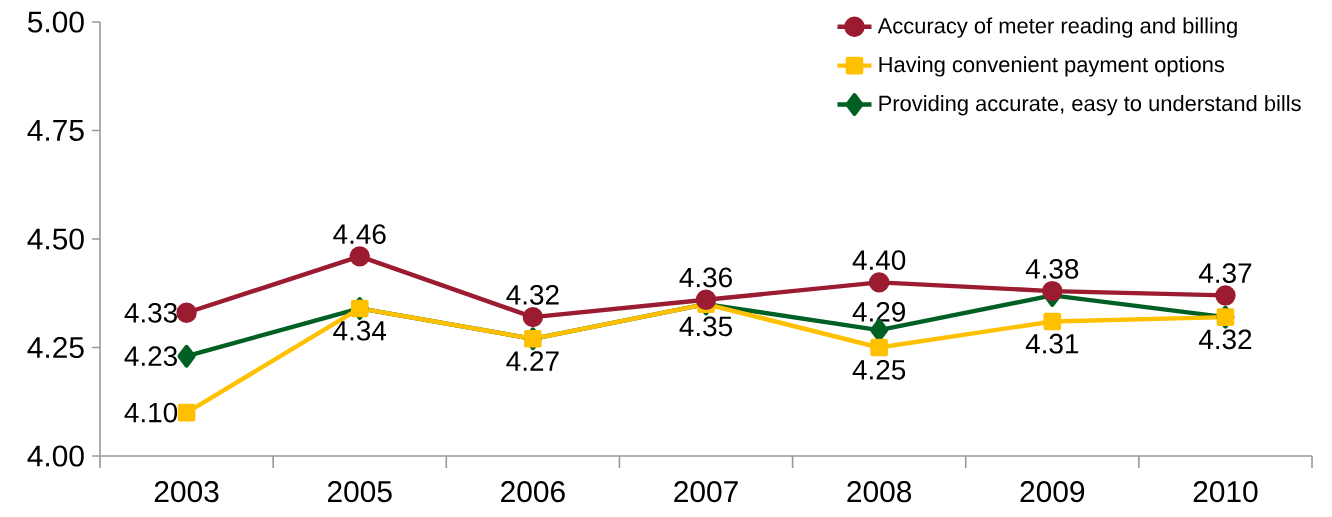  I want to click on data-label: 4.37, so click(1225, 273).